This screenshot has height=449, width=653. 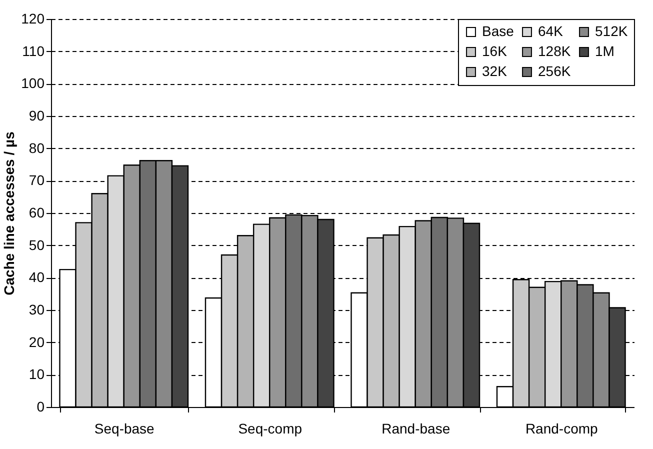 I want to click on x-tick-label: Rand-base, so click(x=416, y=428).